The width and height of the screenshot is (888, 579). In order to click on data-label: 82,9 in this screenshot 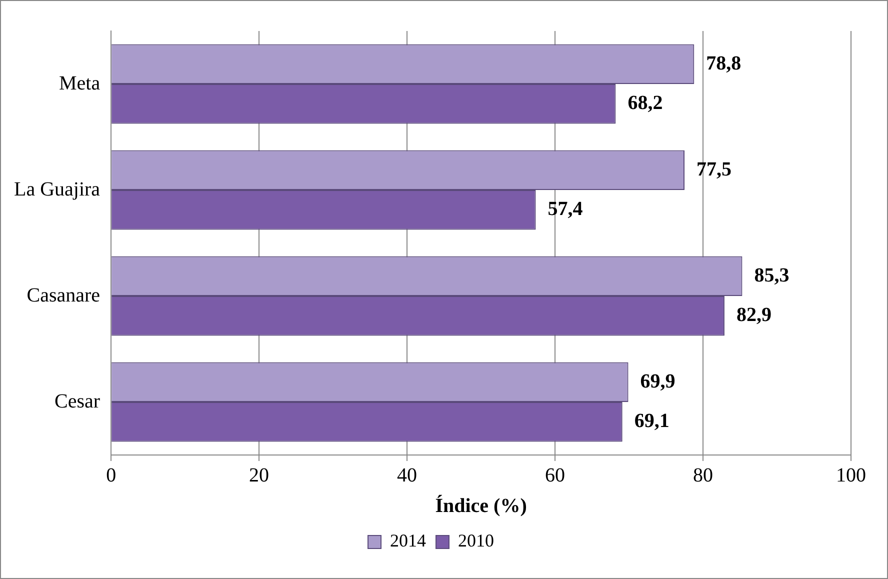, I will do `click(754, 315)`.